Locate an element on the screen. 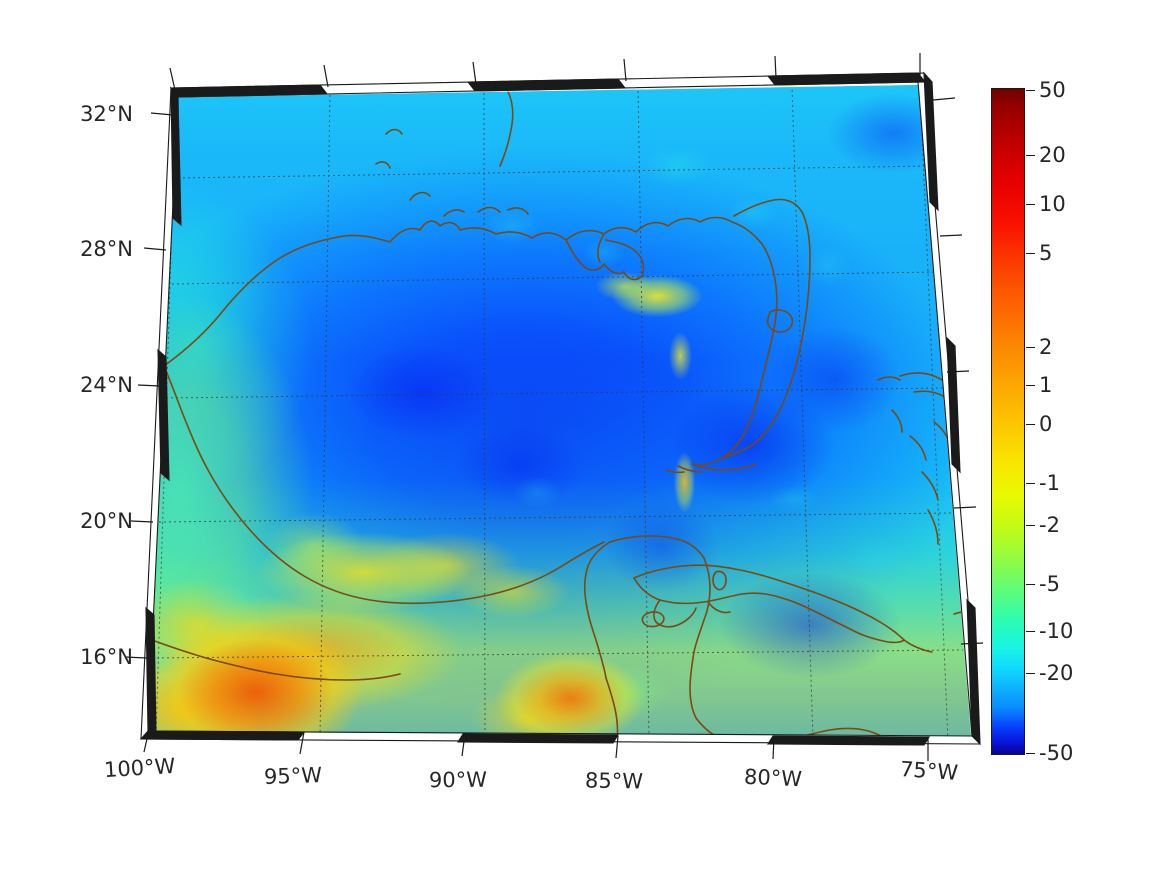  colorbar-tick-neg20 is located at coordinates (1030, 673).